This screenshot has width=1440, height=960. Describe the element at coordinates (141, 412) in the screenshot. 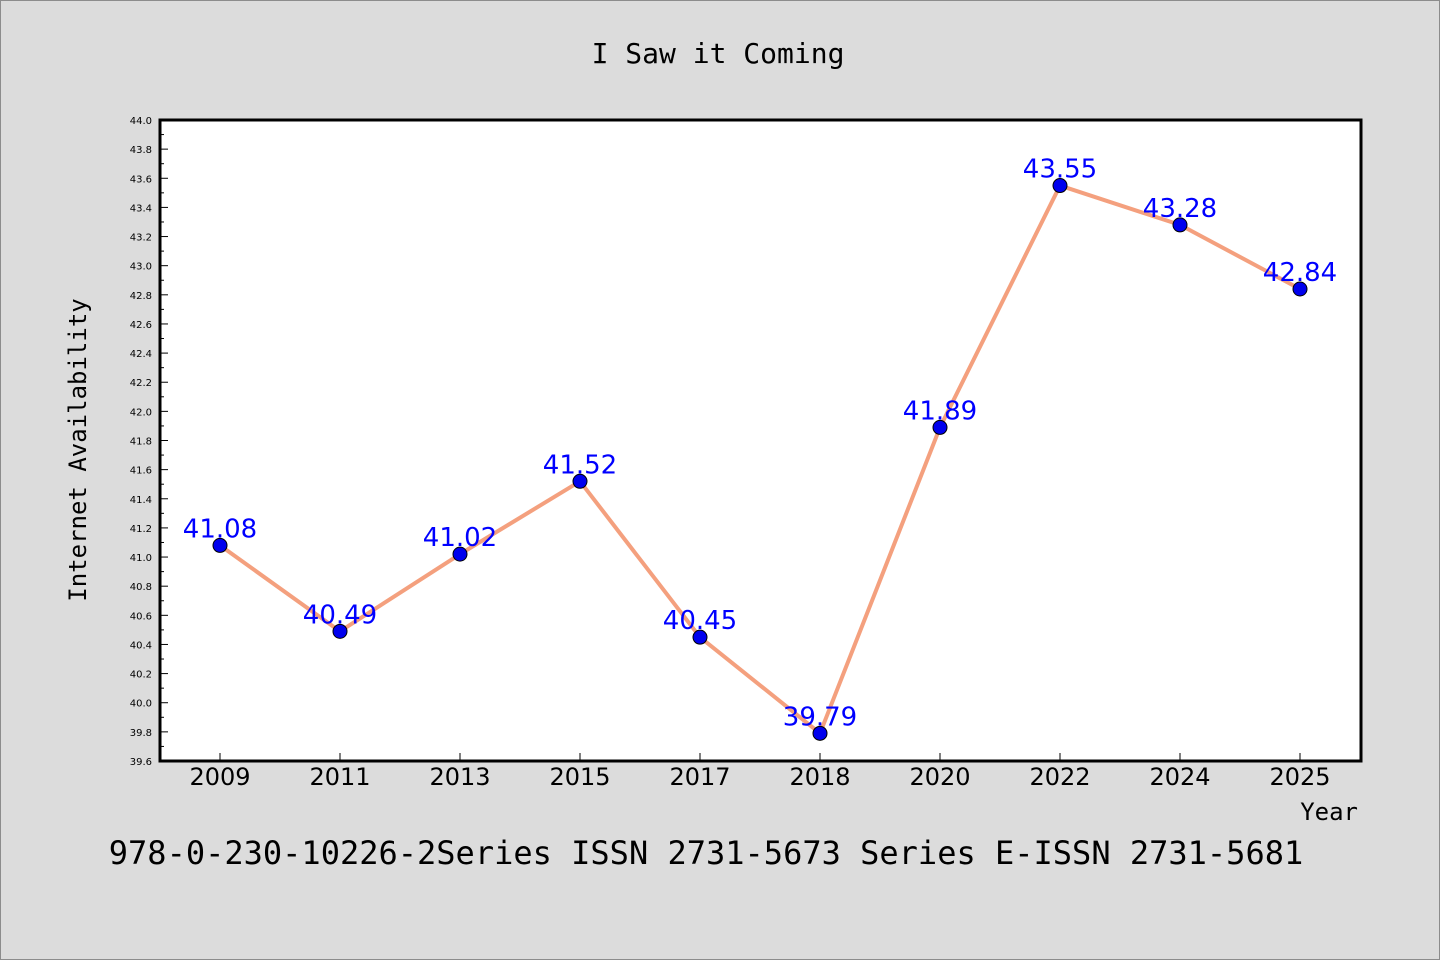

I see `y-tick-label: 42.0` at that location.